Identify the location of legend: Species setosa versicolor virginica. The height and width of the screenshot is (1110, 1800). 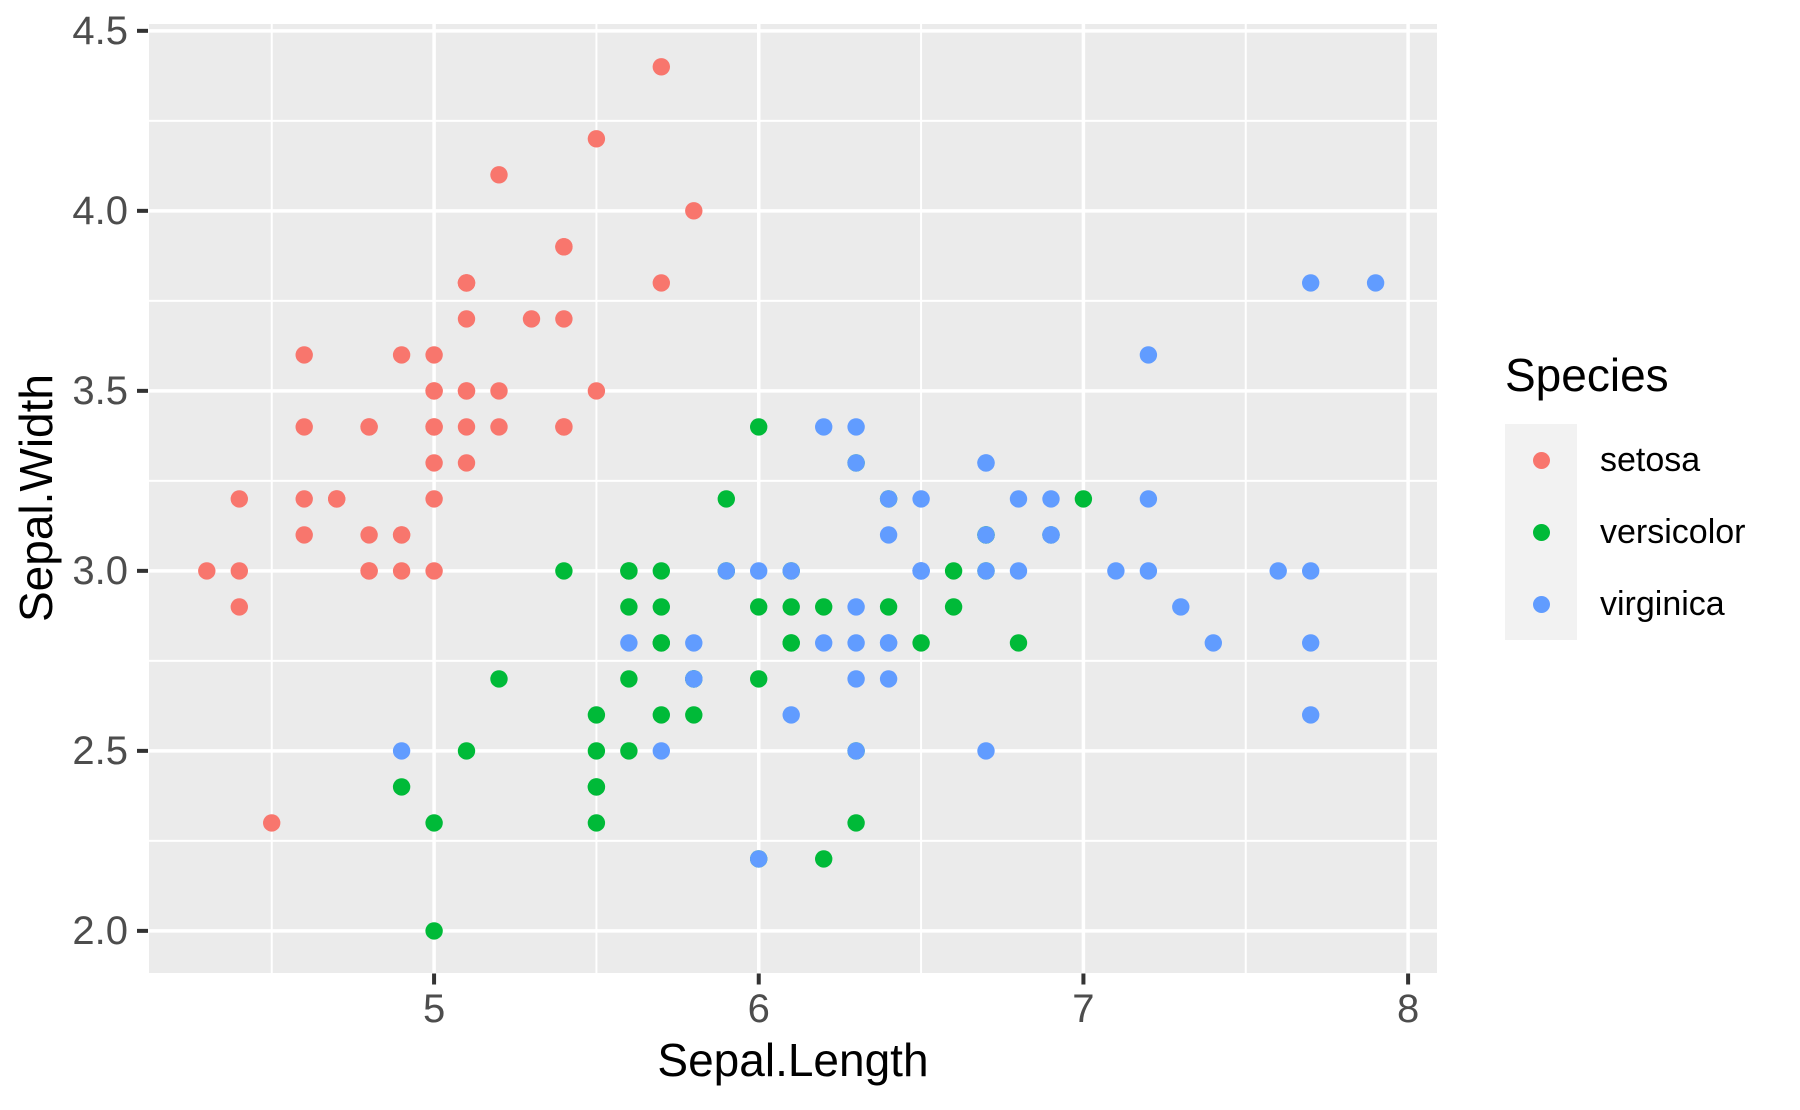
(1625, 496).